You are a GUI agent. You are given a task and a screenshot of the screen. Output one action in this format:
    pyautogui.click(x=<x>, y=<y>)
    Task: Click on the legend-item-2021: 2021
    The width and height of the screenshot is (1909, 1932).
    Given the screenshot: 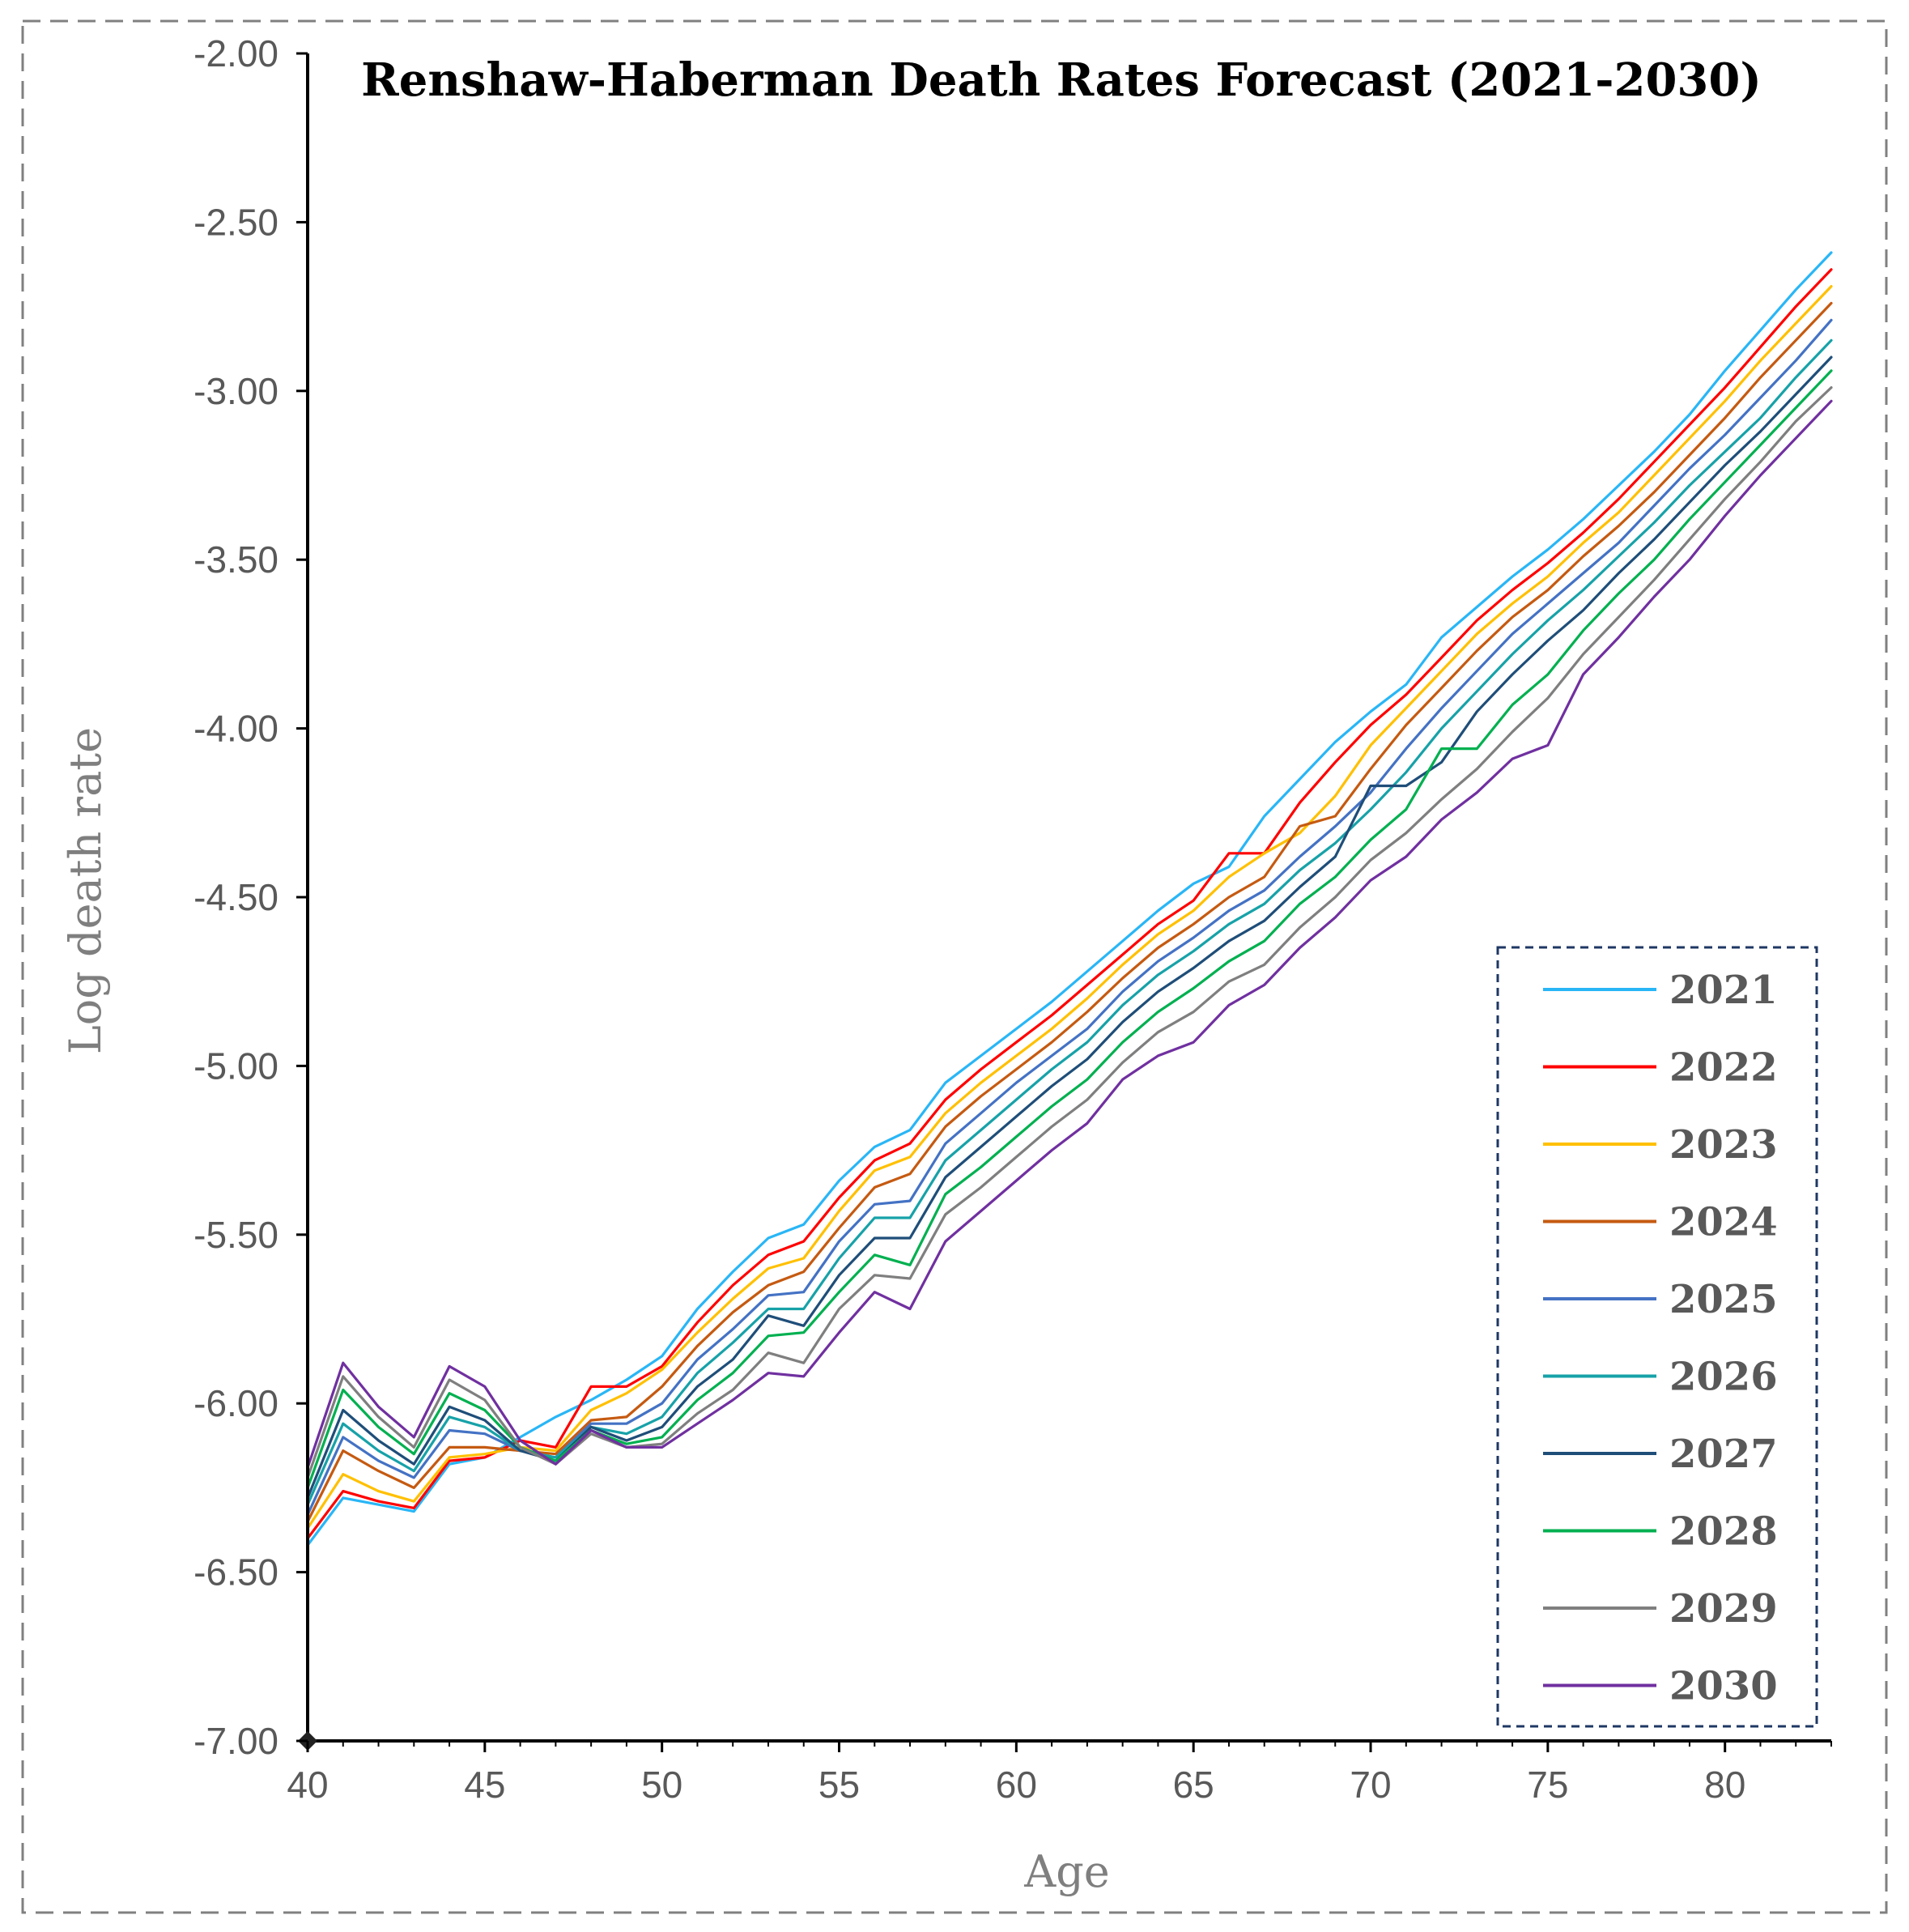 What is the action you would take?
    pyautogui.click(x=1661, y=991)
    